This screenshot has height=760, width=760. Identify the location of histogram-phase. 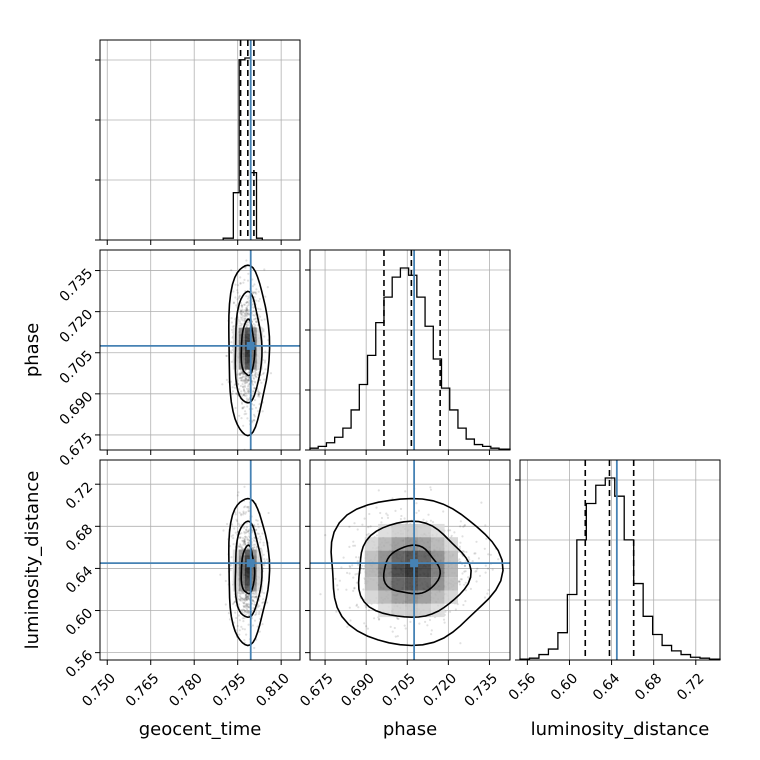
(410, 358).